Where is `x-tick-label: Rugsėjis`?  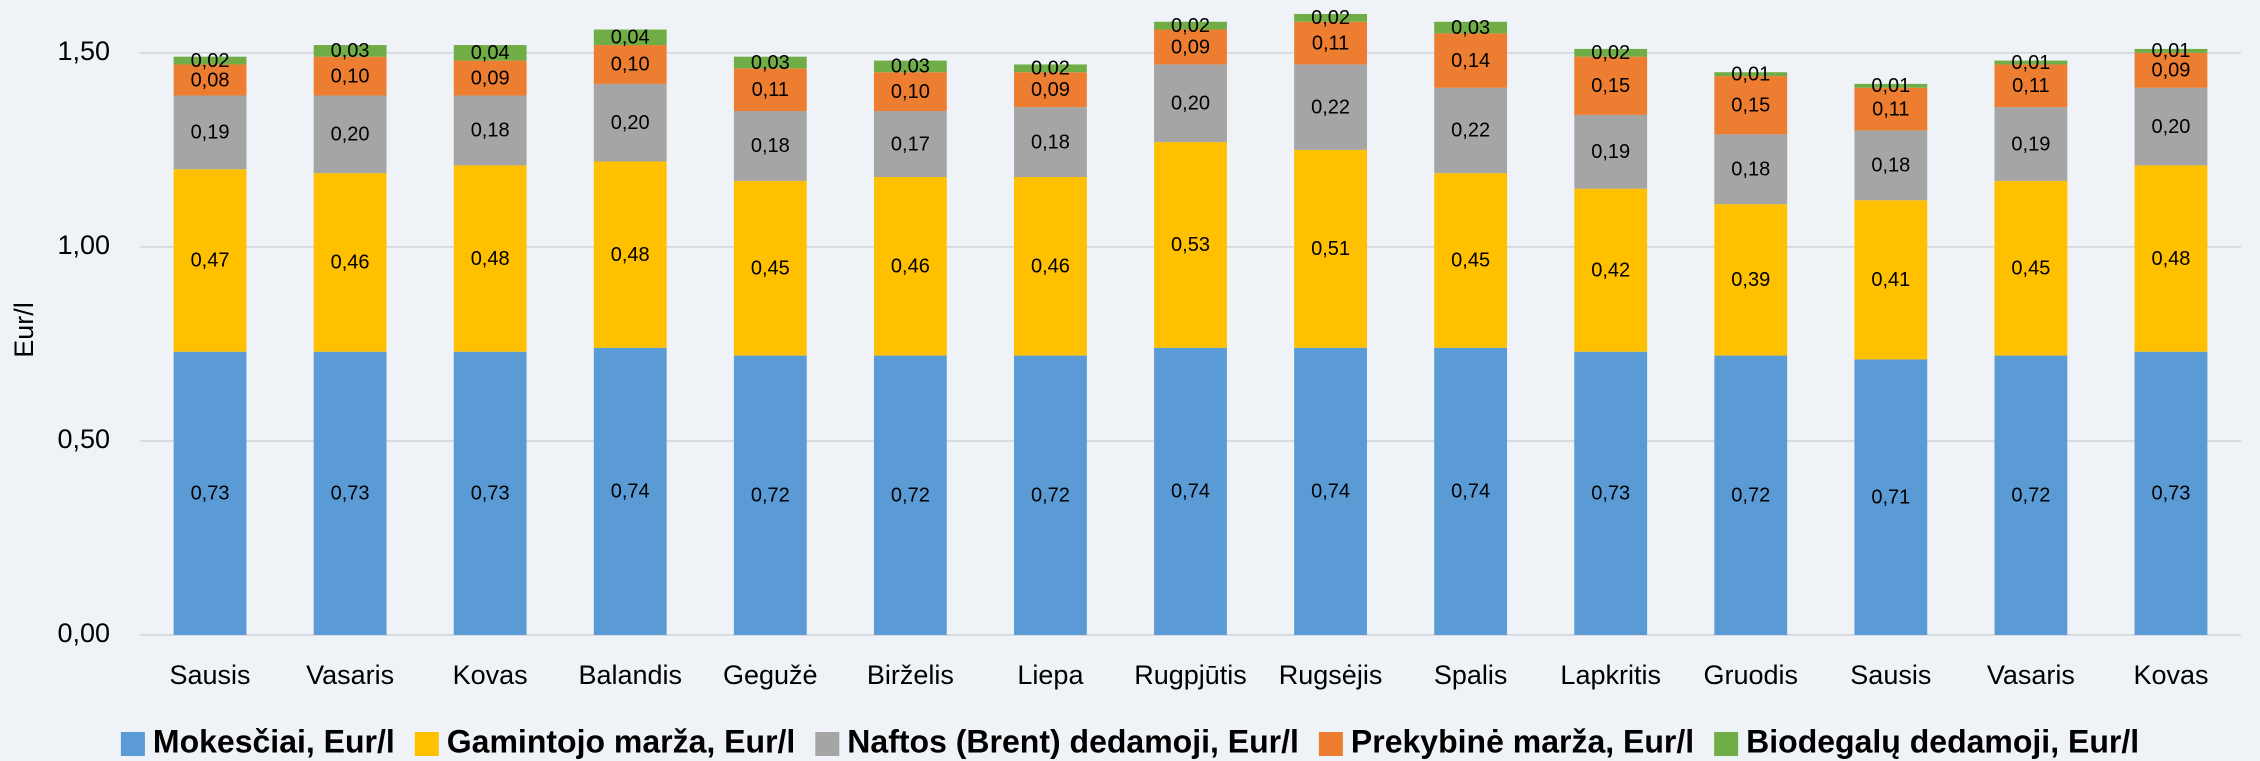
x-tick-label: Rugsėjis is located at coordinates (1331, 675).